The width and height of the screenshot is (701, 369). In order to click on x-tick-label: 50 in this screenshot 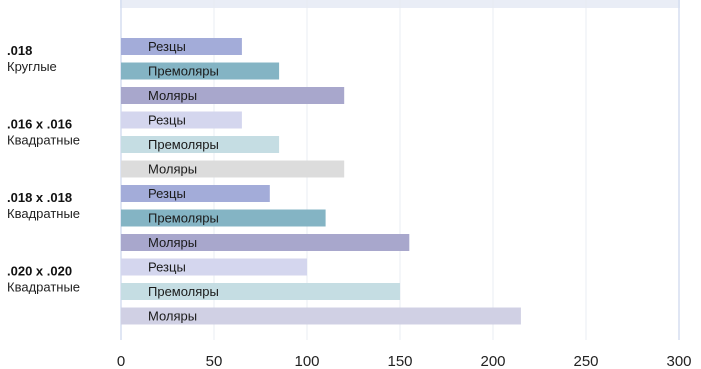, I will do `click(214, 361)`.